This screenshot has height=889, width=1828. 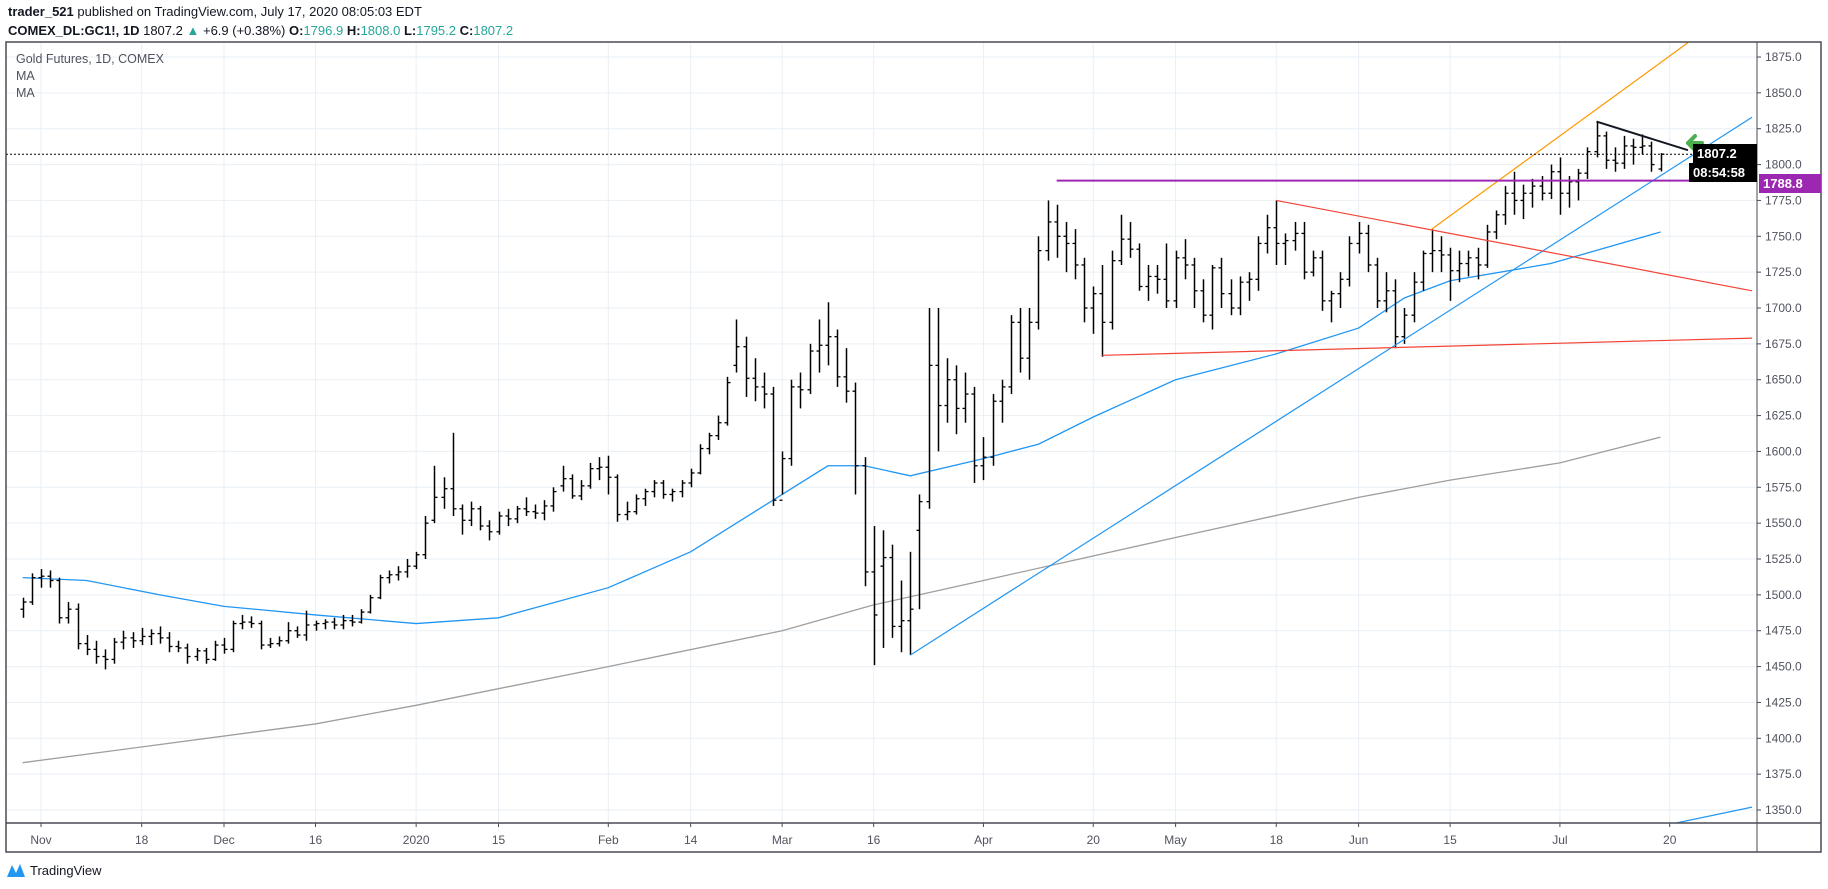 I want to click on price-tick-label: 1625.0, so click(x=1783, y=416).